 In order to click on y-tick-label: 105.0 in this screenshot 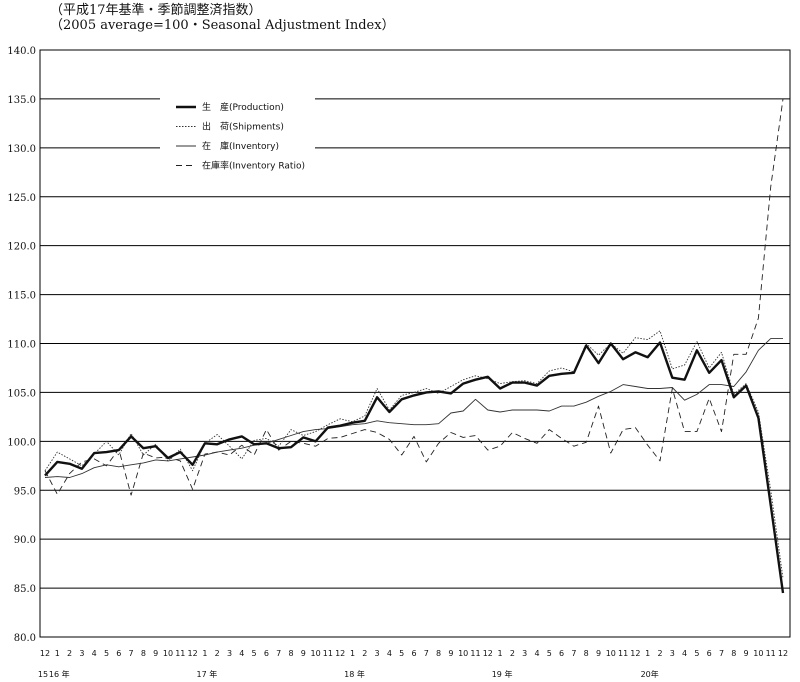, I will do `click(21, 393)`.